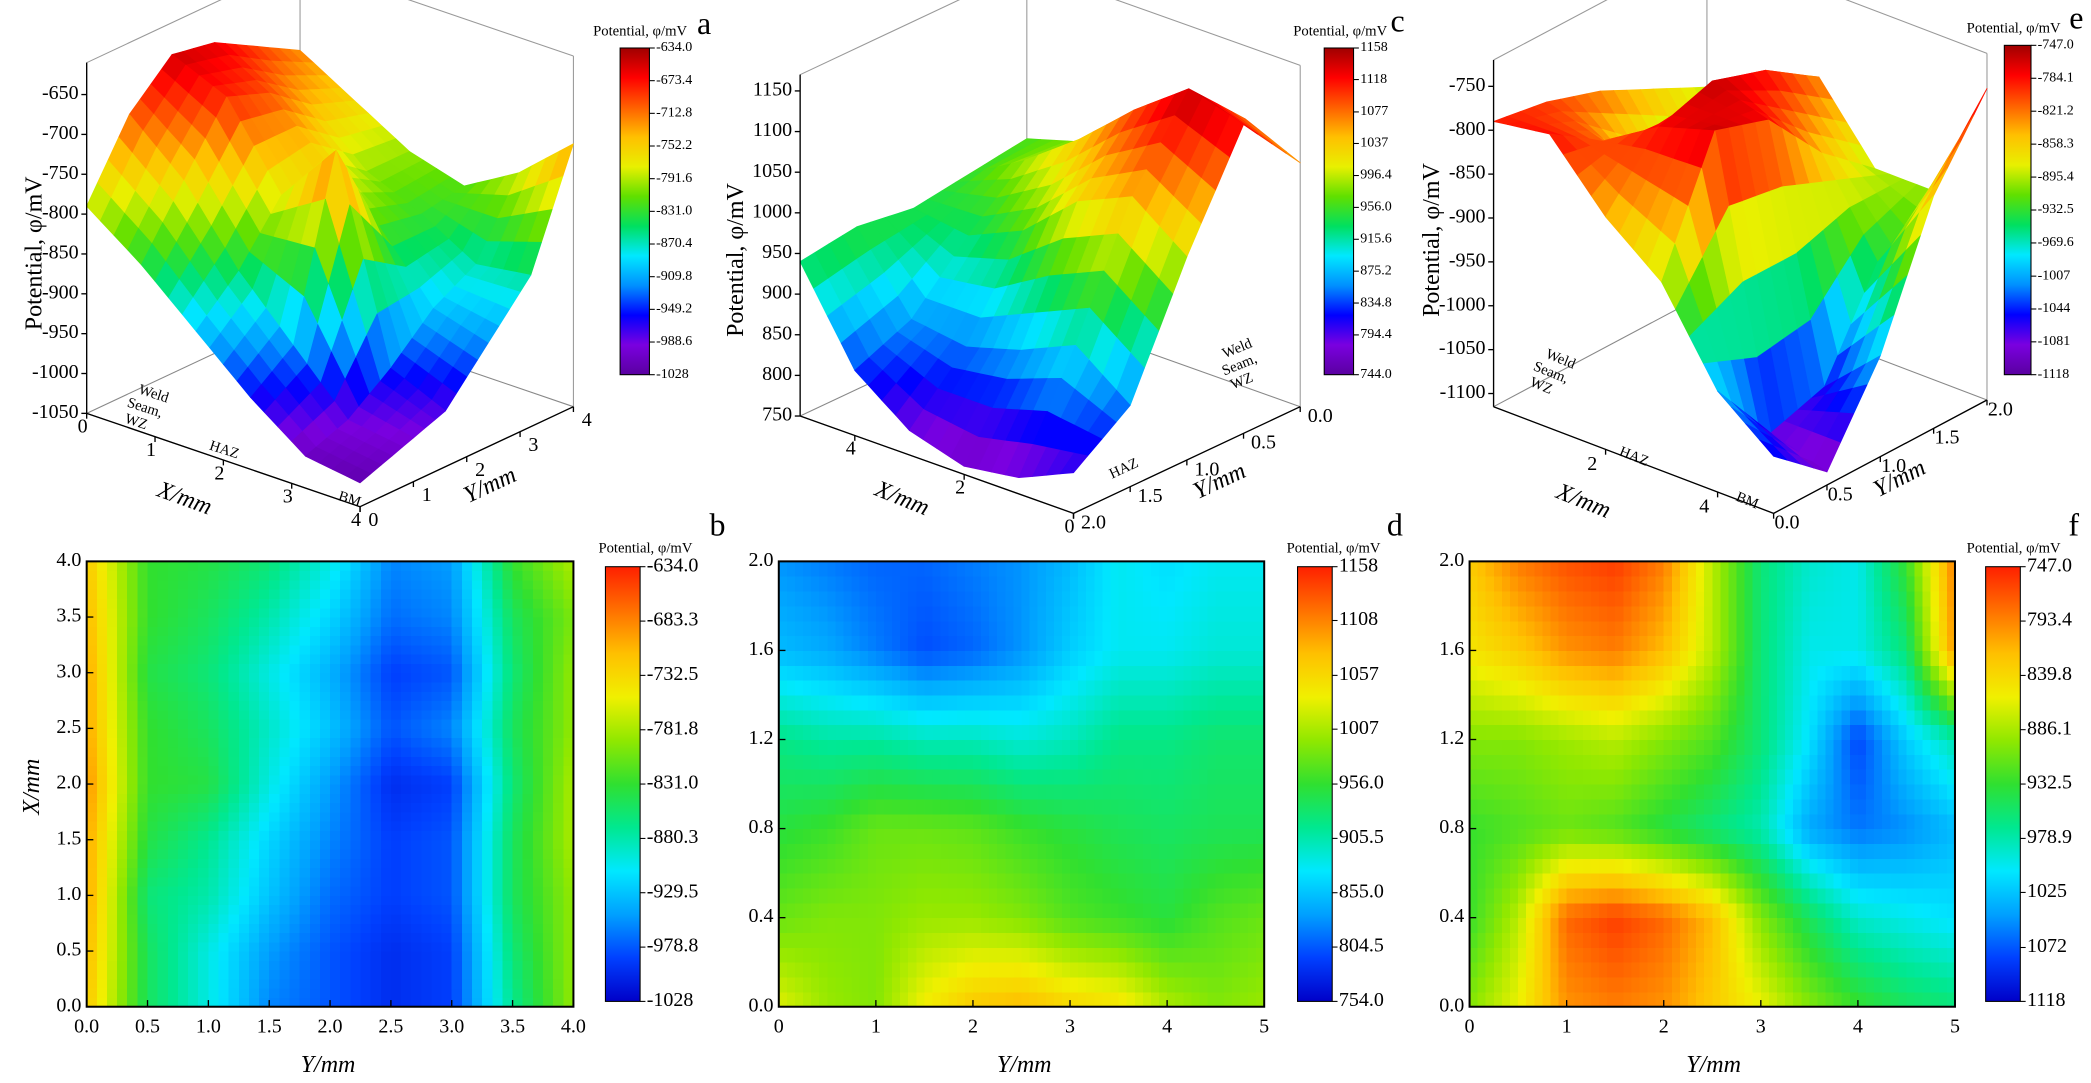 This screenshot has height=1083, width=2091. I want to click on z-tick-label: -800, so click(60, 213).